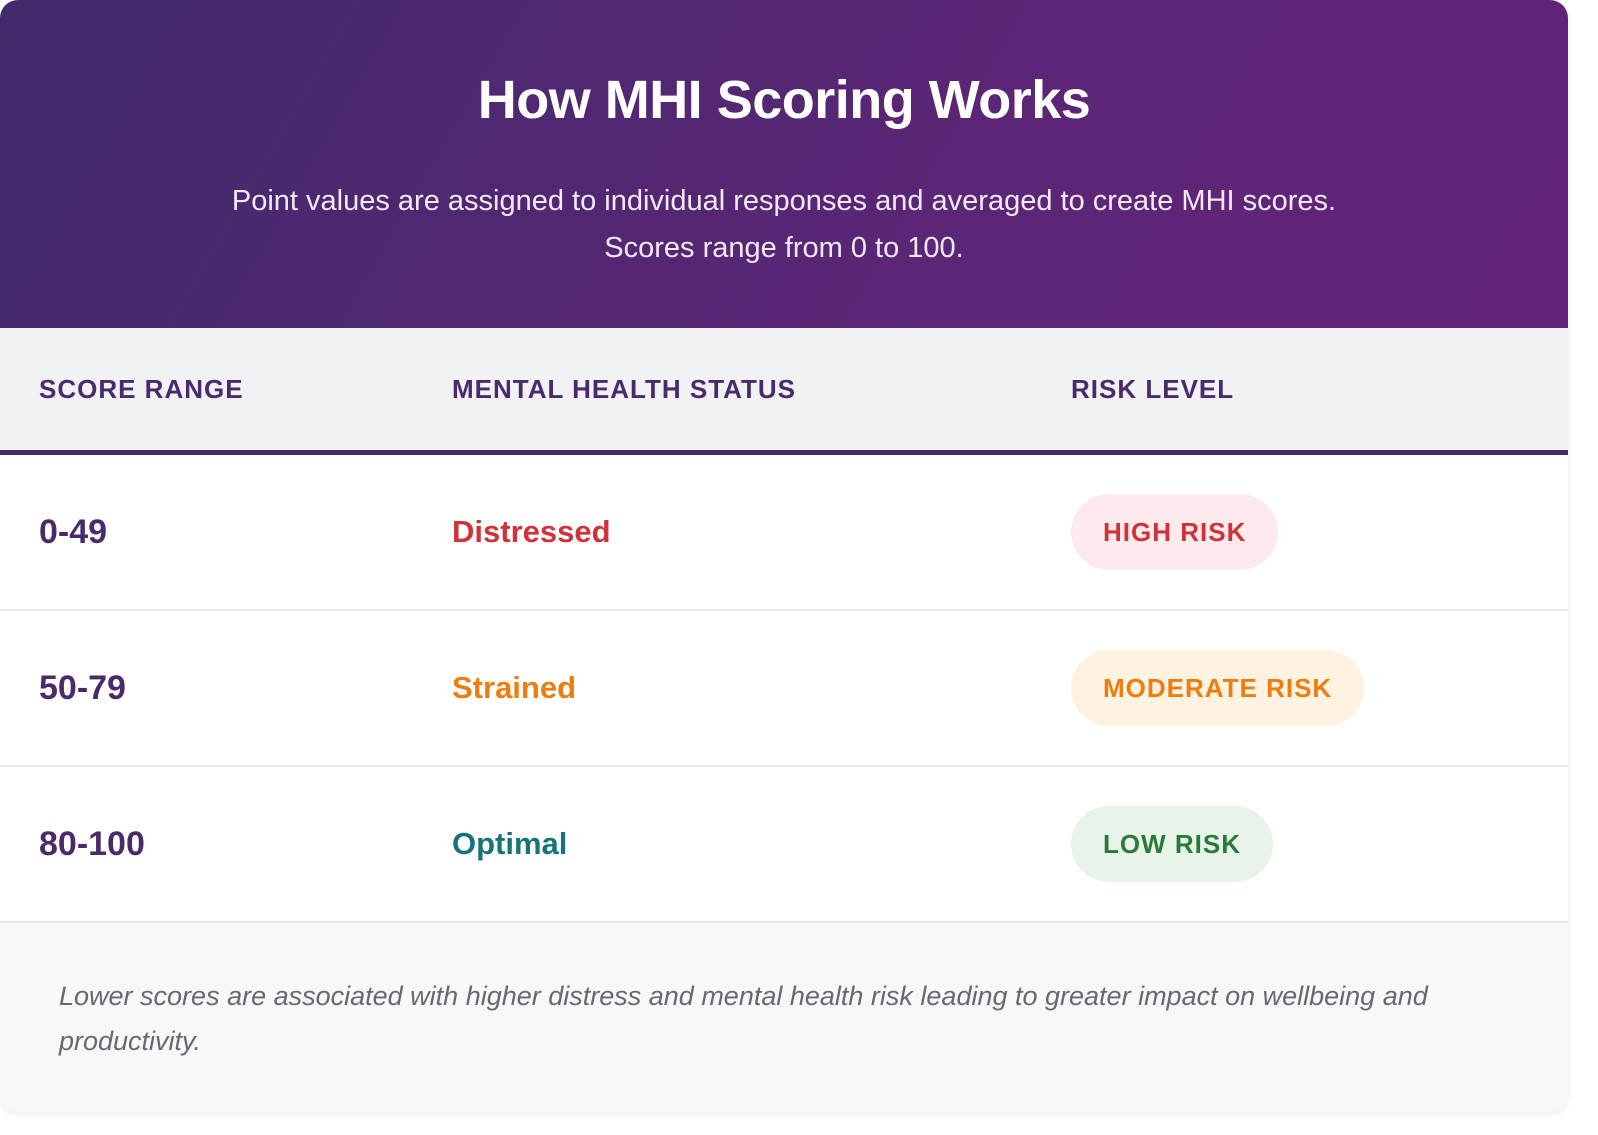 This screenshot has width=1598, height=1135. What do you see at coordinates (226, 688) in the screenshot?
I see `table-cell: 50-79` at bounding box center [226, 688].